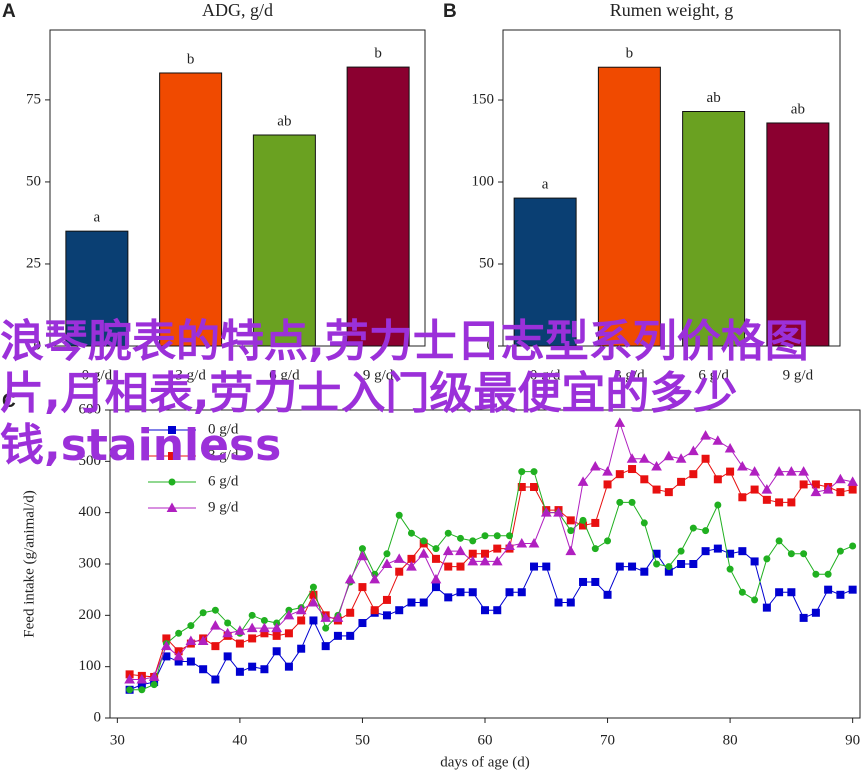  I want to click on y-tick-label: 0, so click(38, 345).